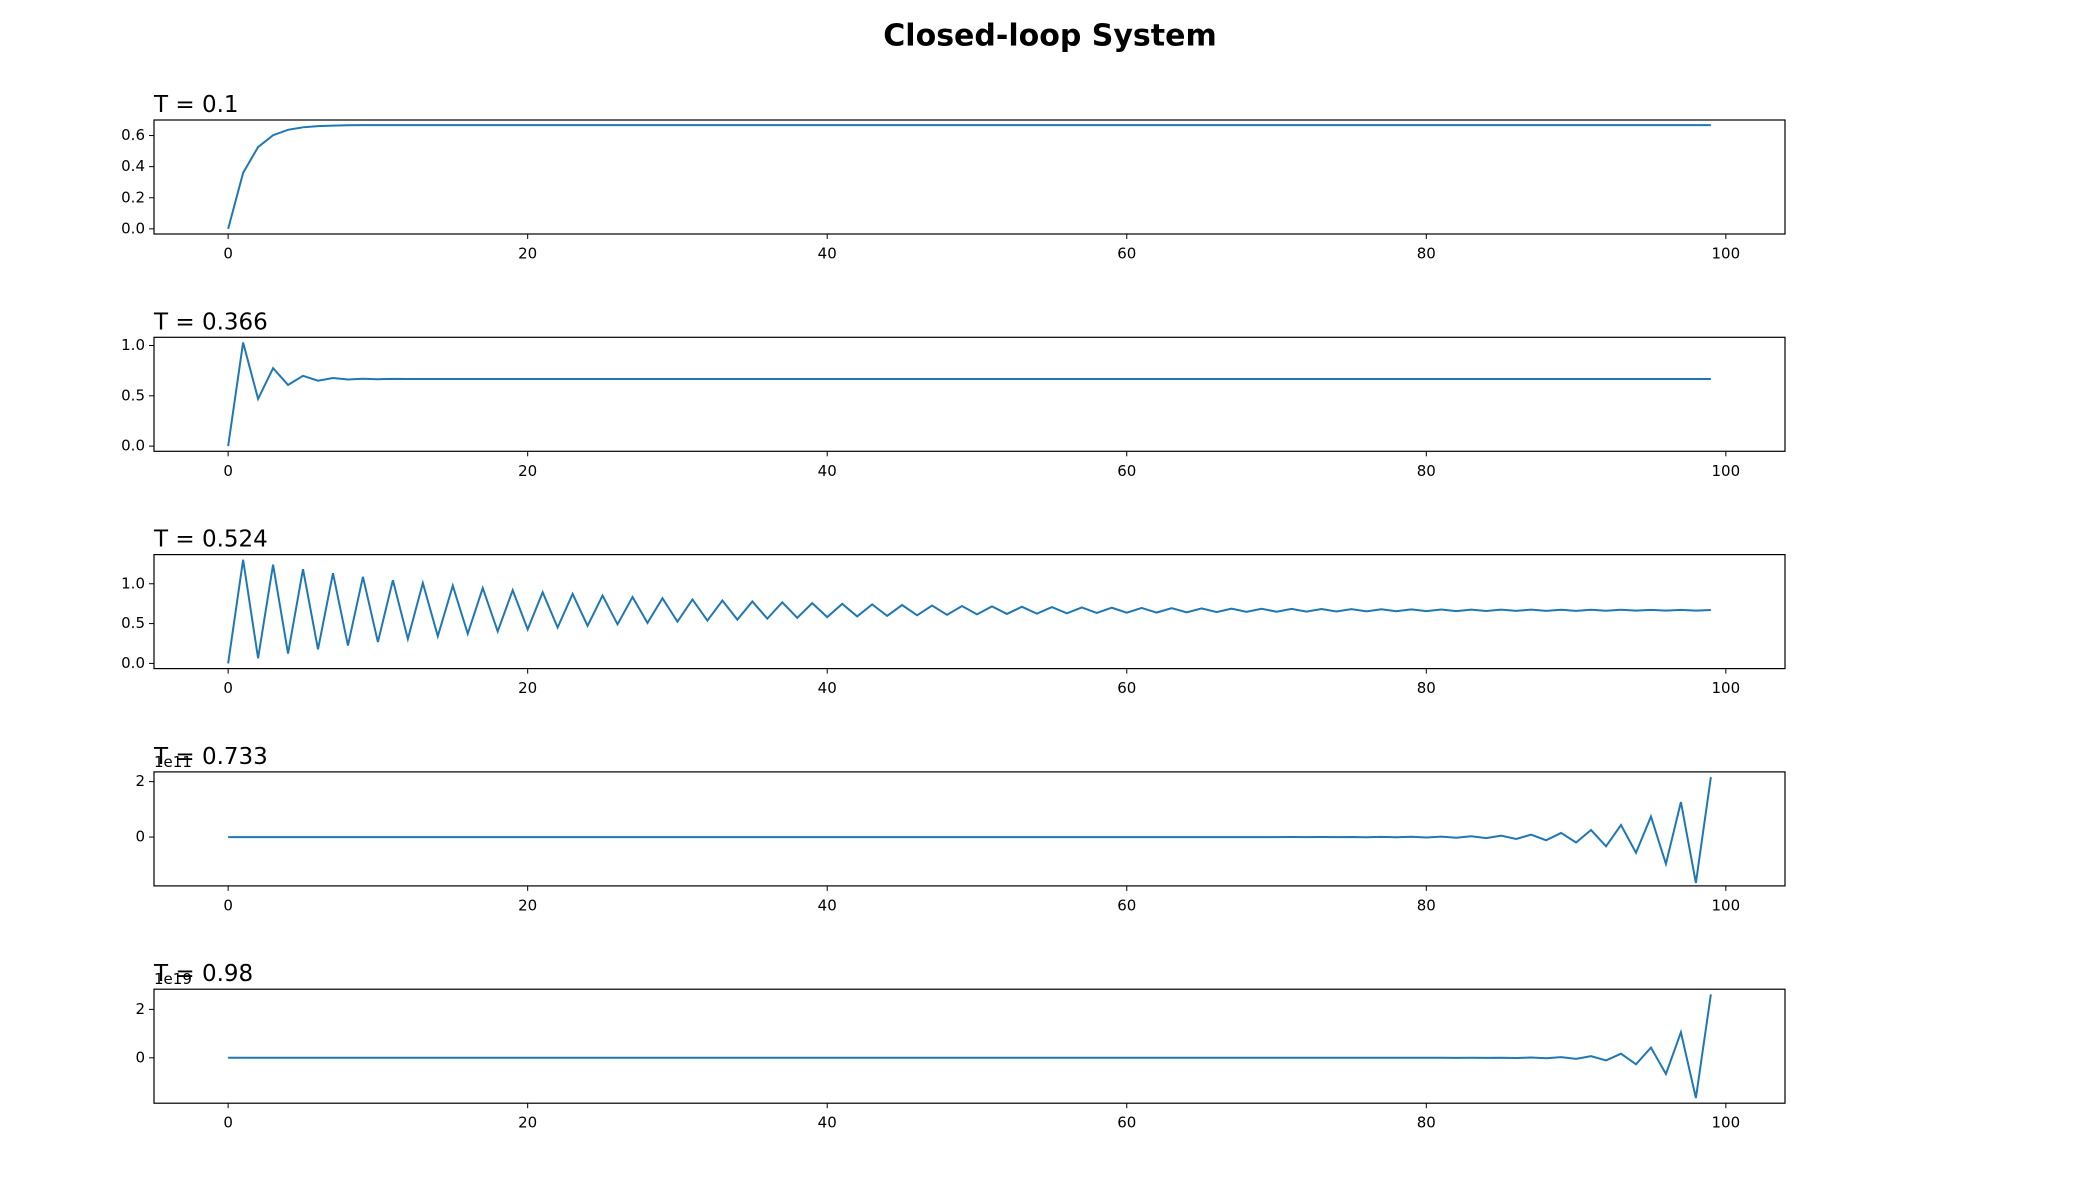 Image resolution: width=2100 pixels, height=1200 pixels. What do you see at coordinates (203, 974) in the screenshot?
I see `subplot-title: T = 0.98` at bounding box center [203, 974].